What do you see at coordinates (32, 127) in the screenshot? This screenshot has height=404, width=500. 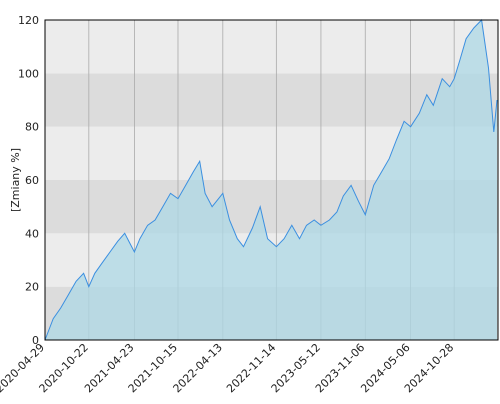 I see `y-tick-label: 80` at bounding box center [32, 127].